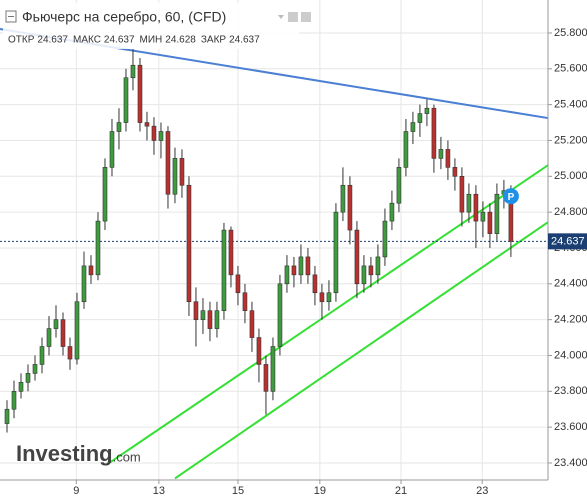 The image size is (587, 499). I want to click on last-price-box, so click(567, 241).